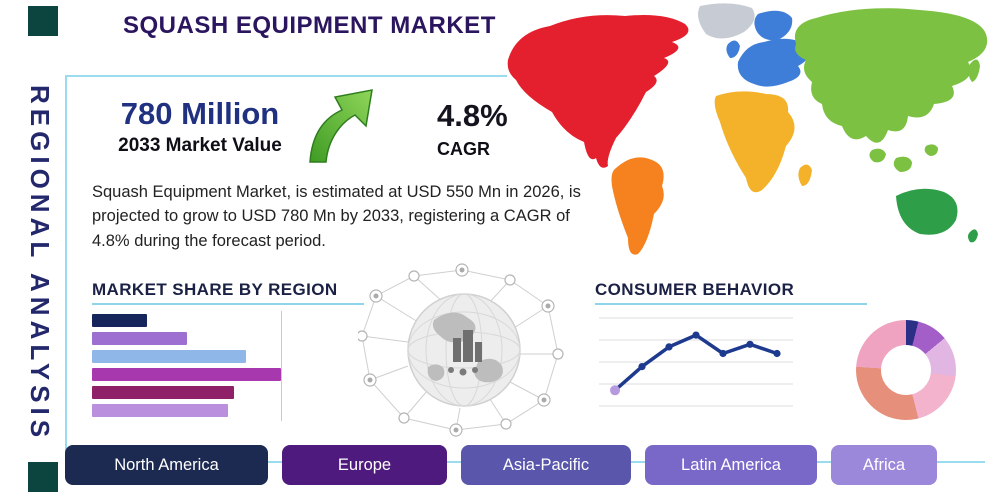 The image size is (1000, 500). I want to click on cagr-label: CAGR, so click(463, 148).